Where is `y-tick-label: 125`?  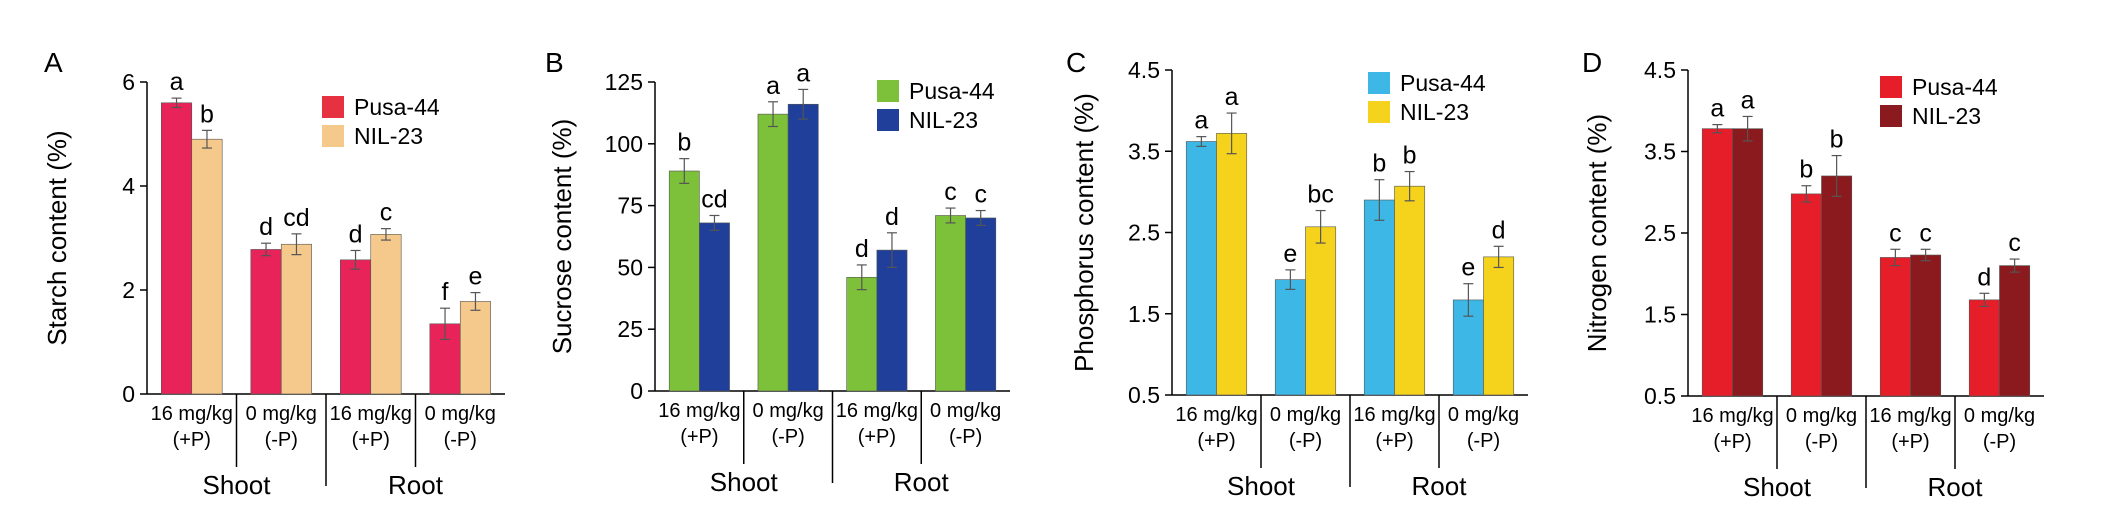
y-tick-label: 125 is located at coordinates (624, 82).